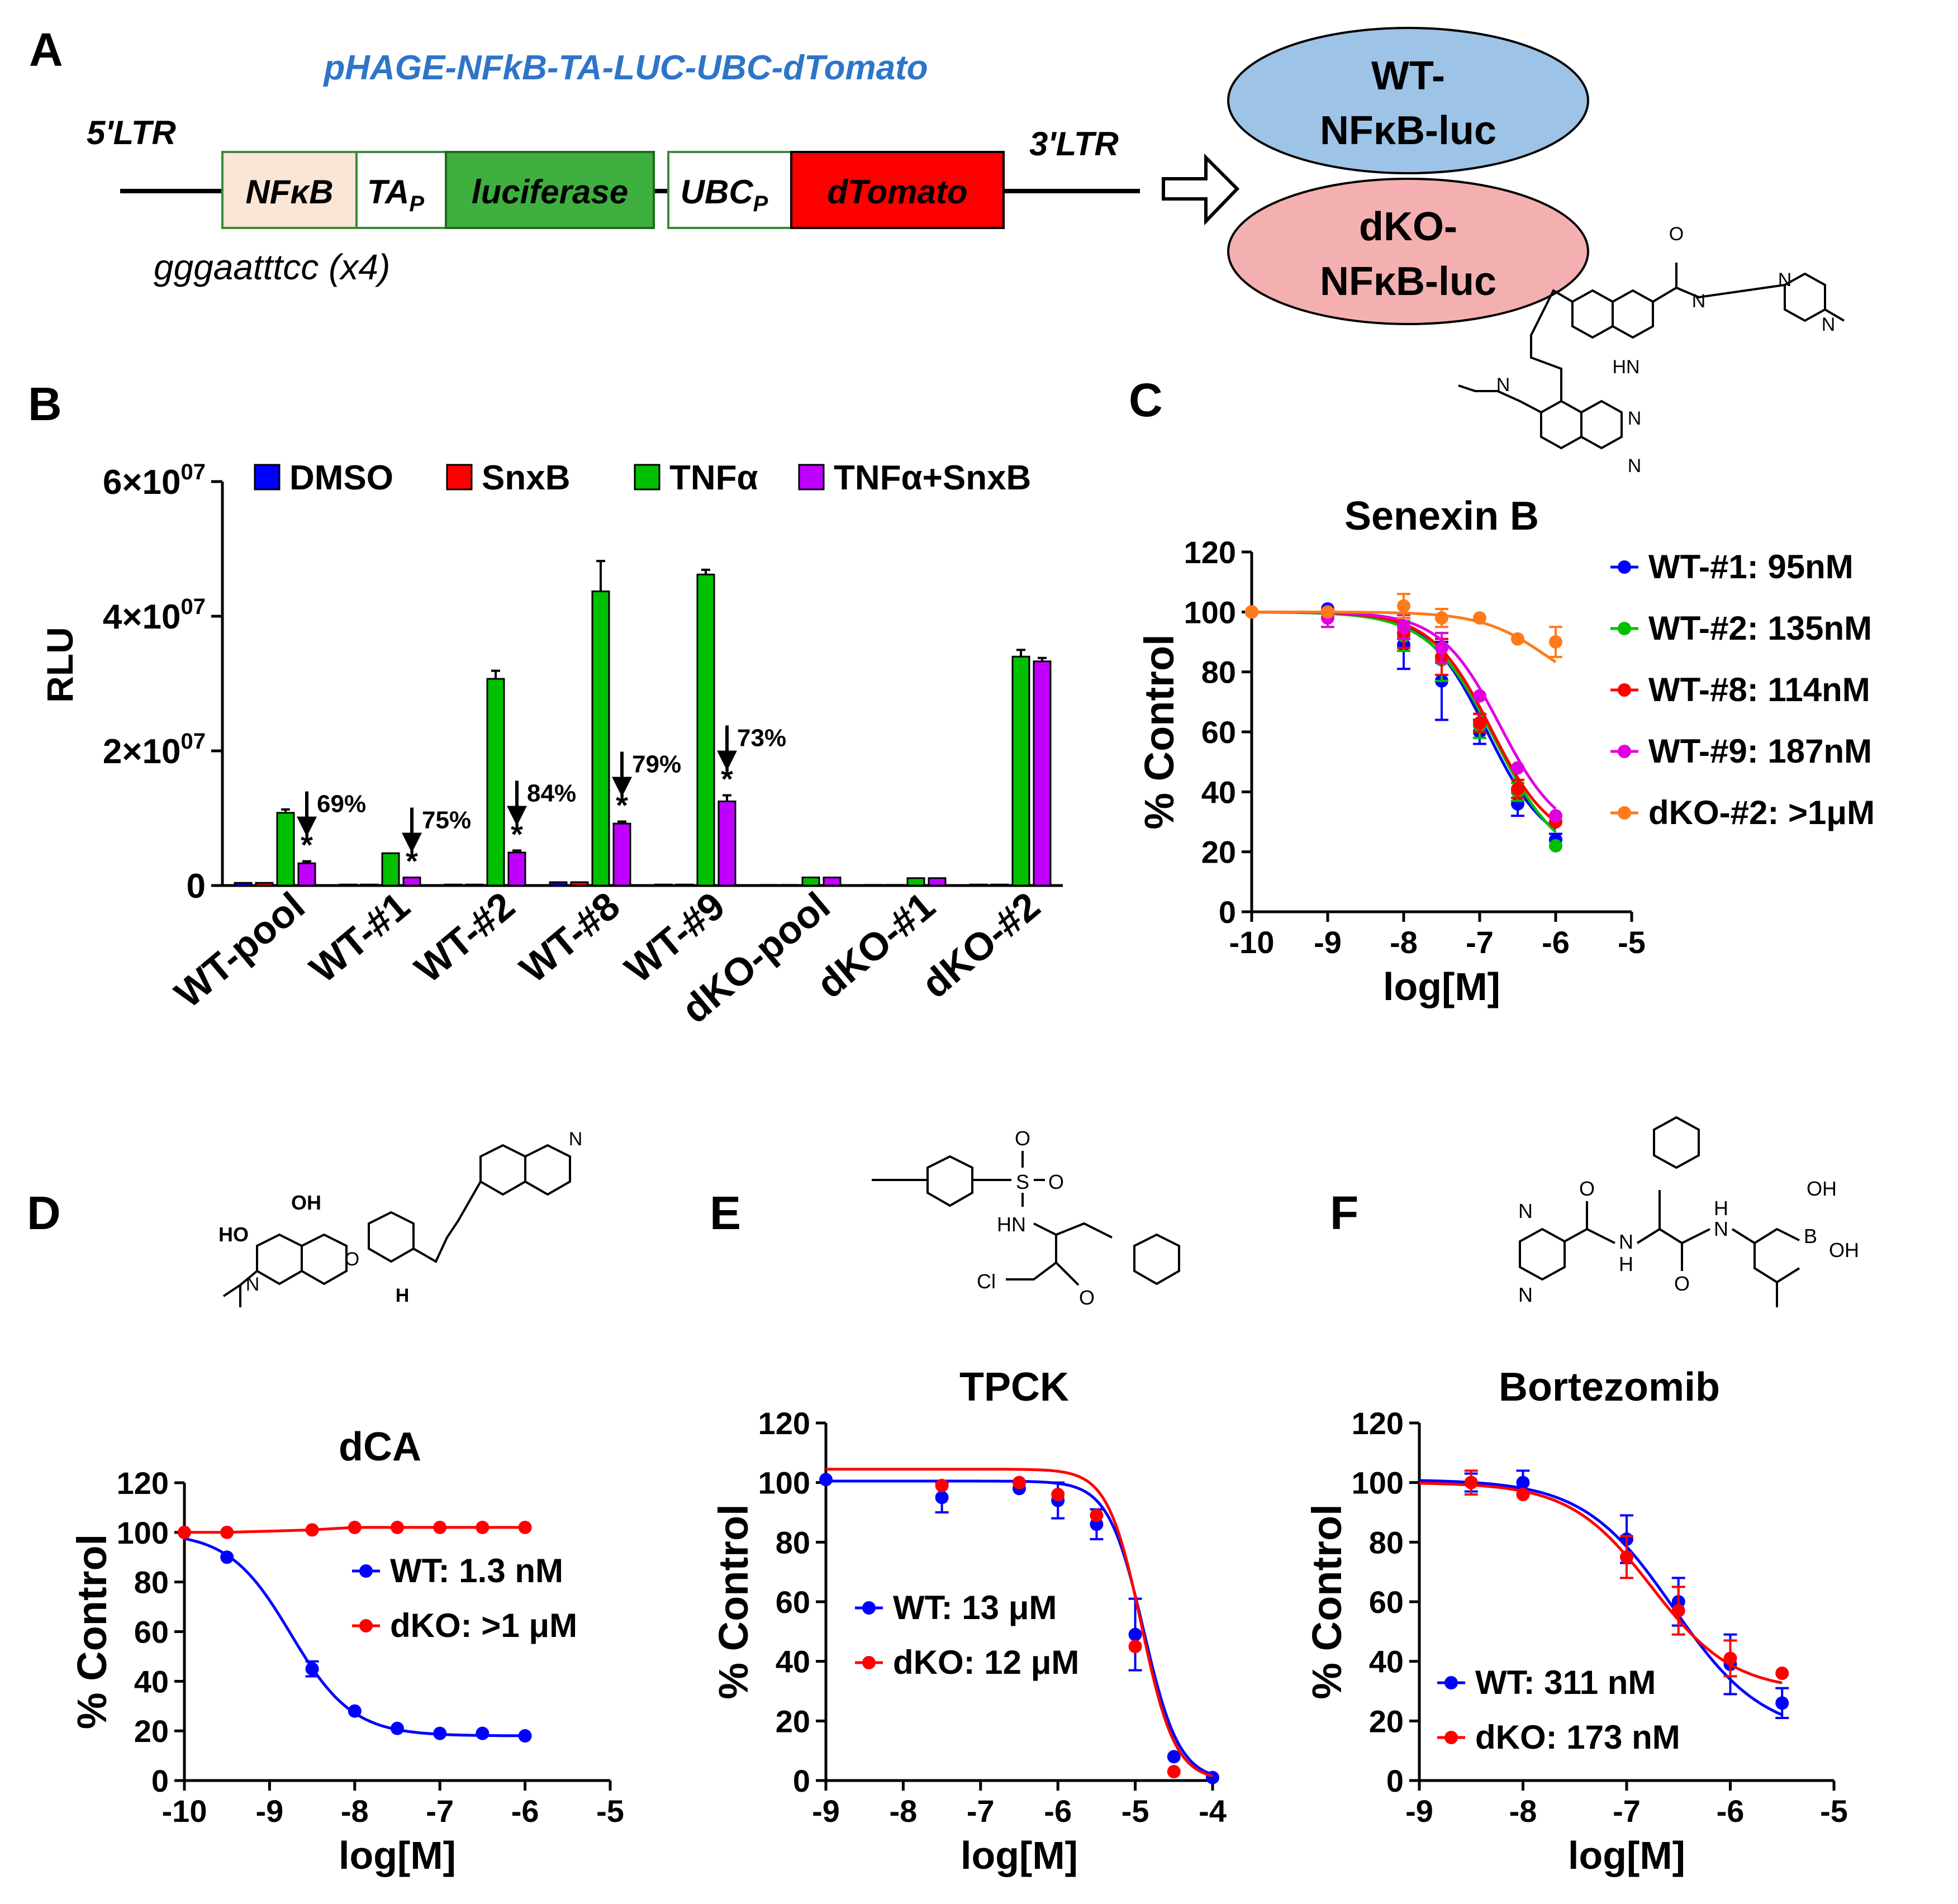 The image size is (1958, 1904). What do you see at coordinates (1386, 1661) in the screenshot?
I see `cf-ytick-label: 40` at bounding box center [1386, 1661].